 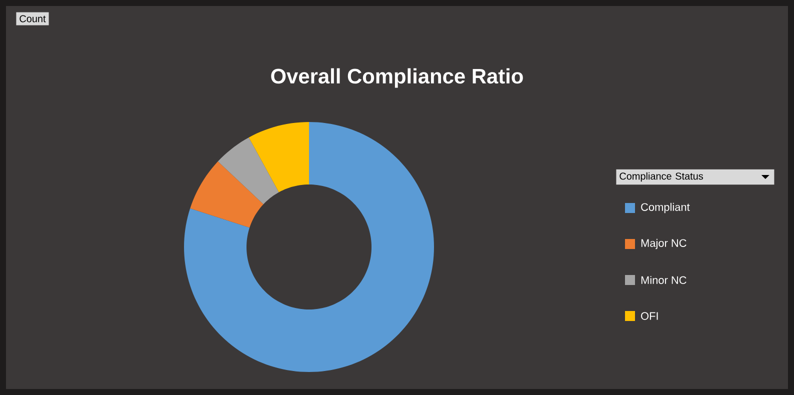 I want to click on legend-title: Compliance Status, so click(x=662, y=177).